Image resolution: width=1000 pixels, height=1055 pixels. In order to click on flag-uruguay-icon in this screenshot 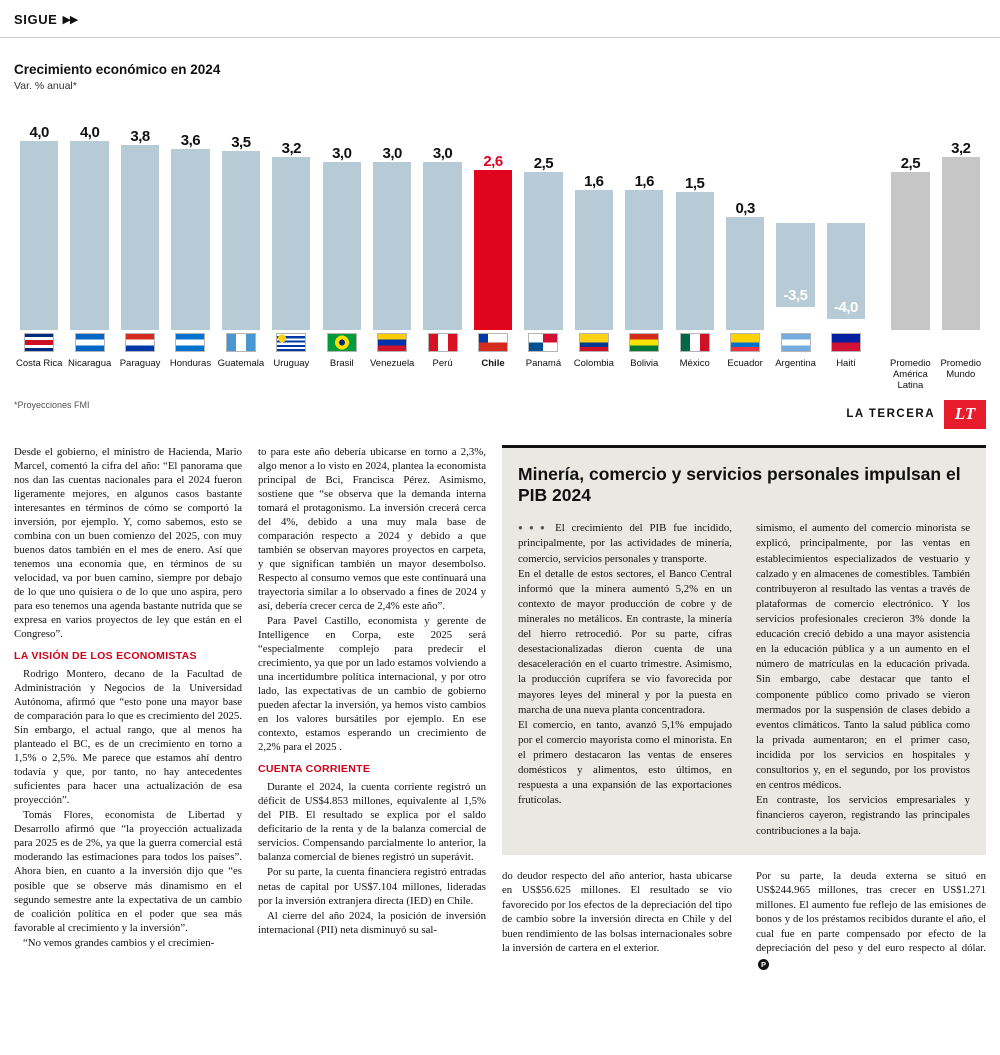, I will do `click(291, 342)`.